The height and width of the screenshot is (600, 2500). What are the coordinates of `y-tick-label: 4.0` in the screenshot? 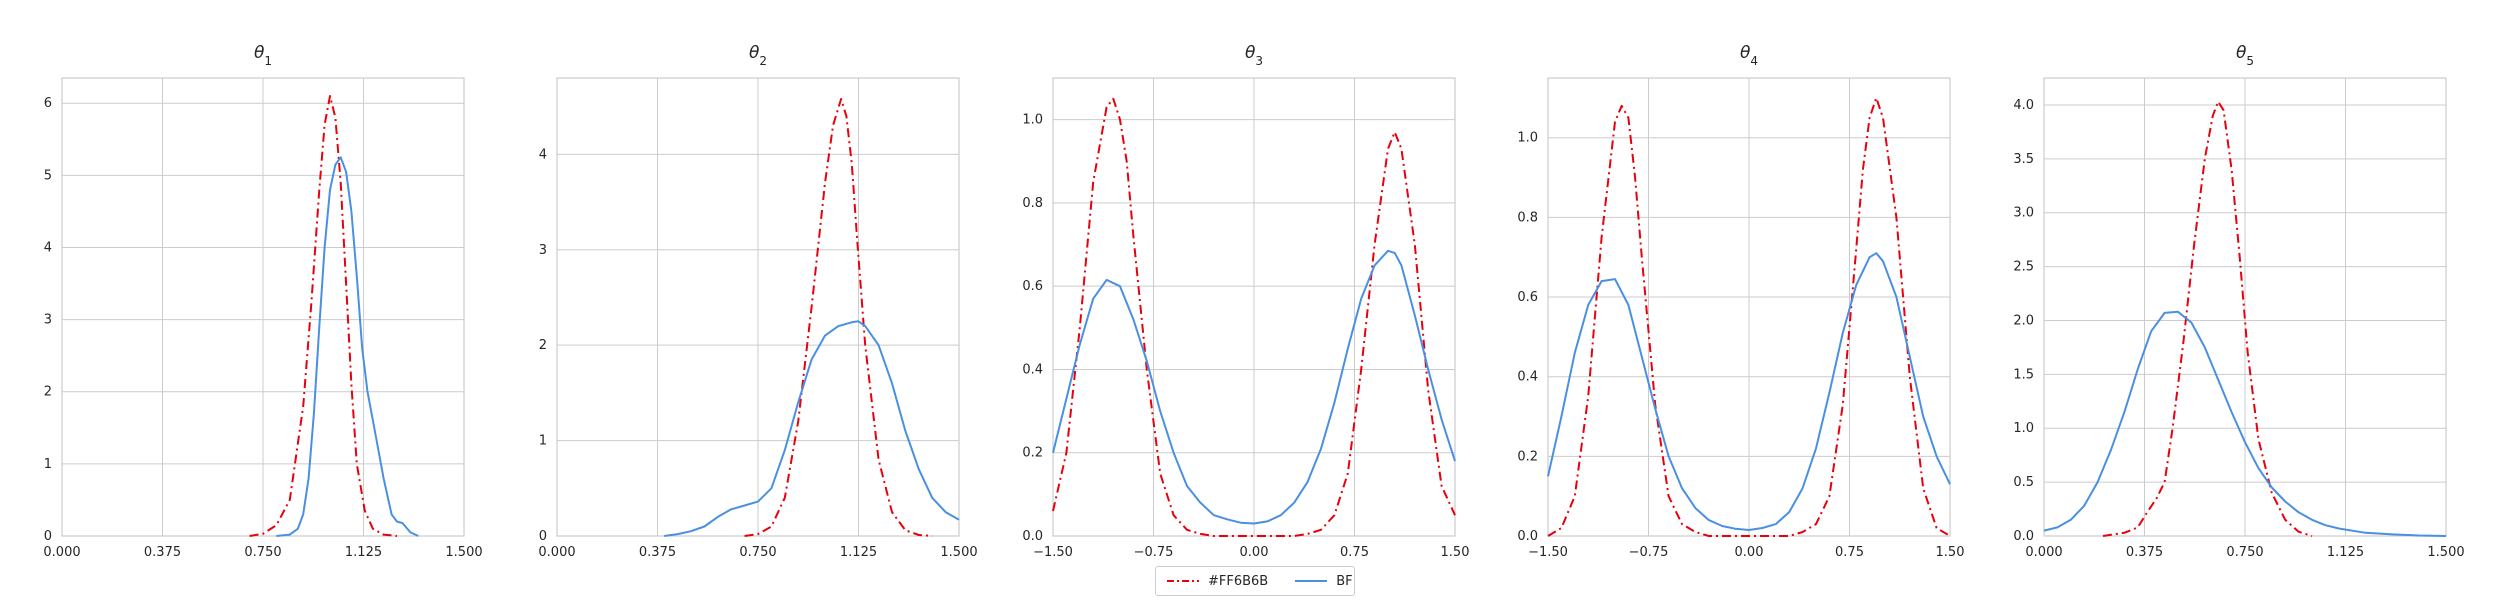 It's located at (2023, 105).